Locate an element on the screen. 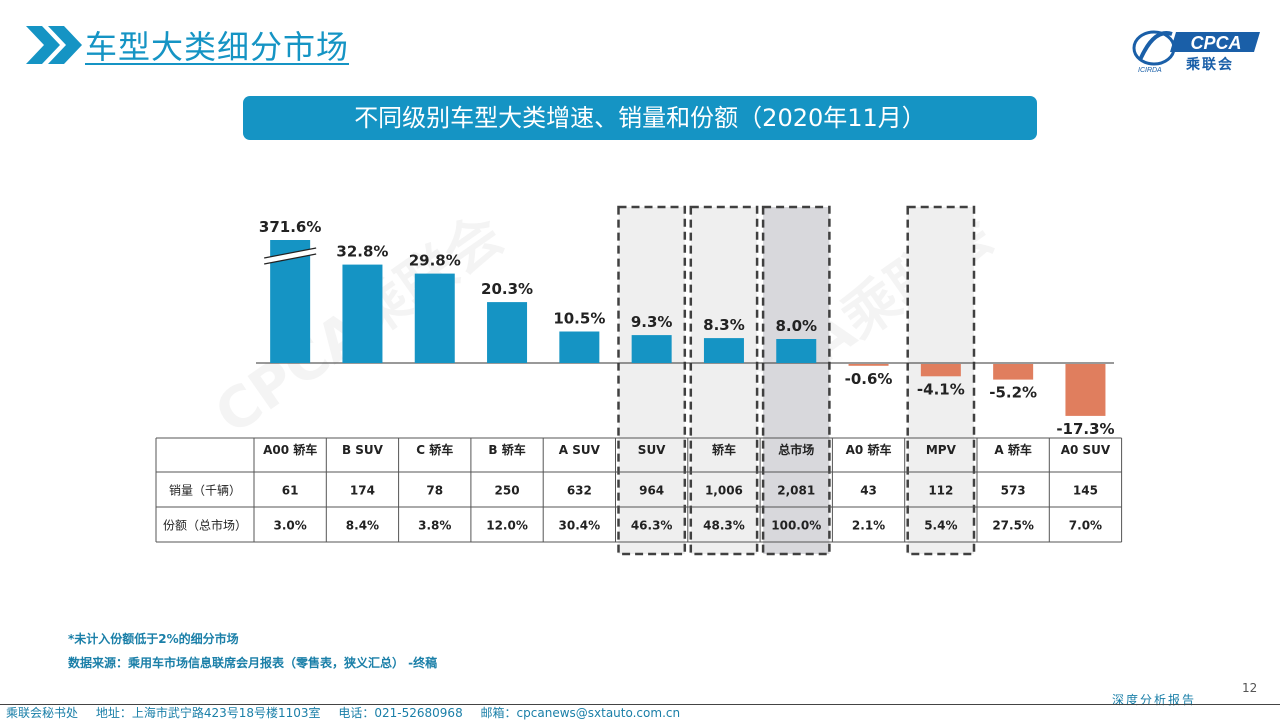 The width and height of the screenshot is (1280, 721). category-label: B 轿车 is located at coordinates (506, 449).